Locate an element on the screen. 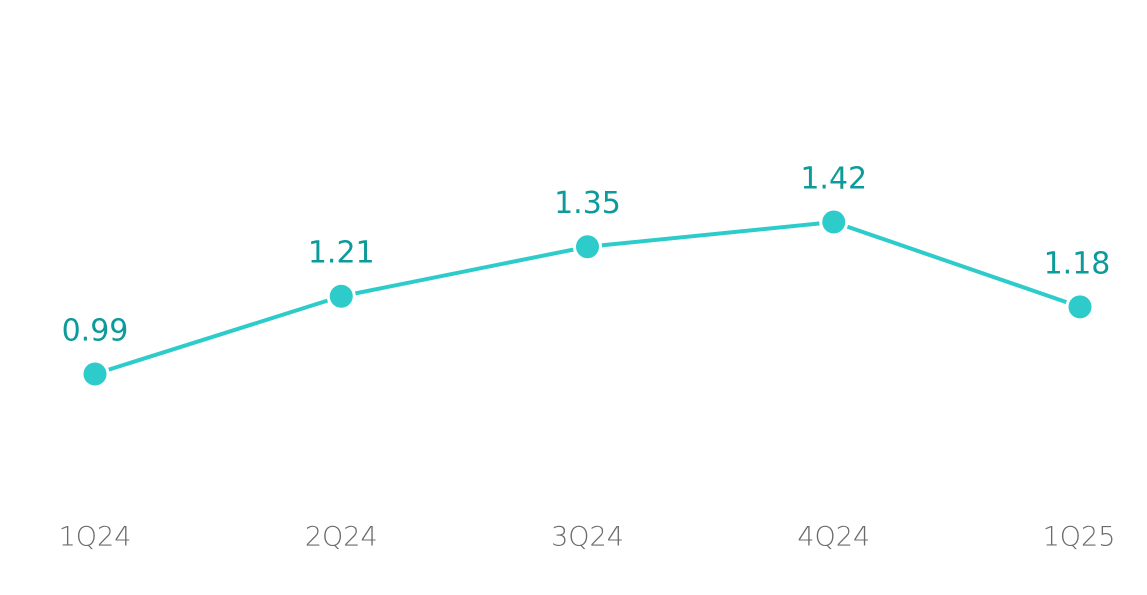 This screenshot has width=1147, height=595. x-tick-label: 3Q24 is located at coordinates (587, 537).